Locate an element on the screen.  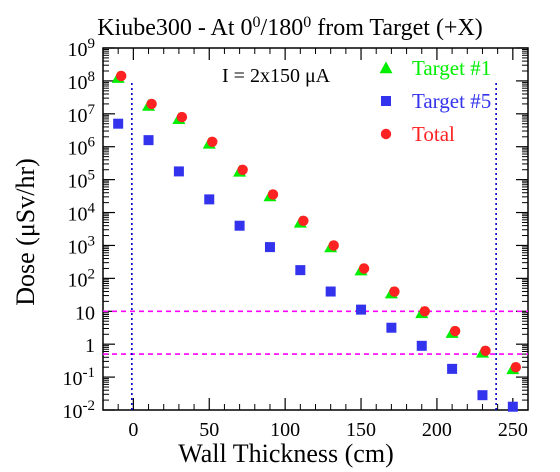
title-mid: /180 is located at coordinates (282, 28).